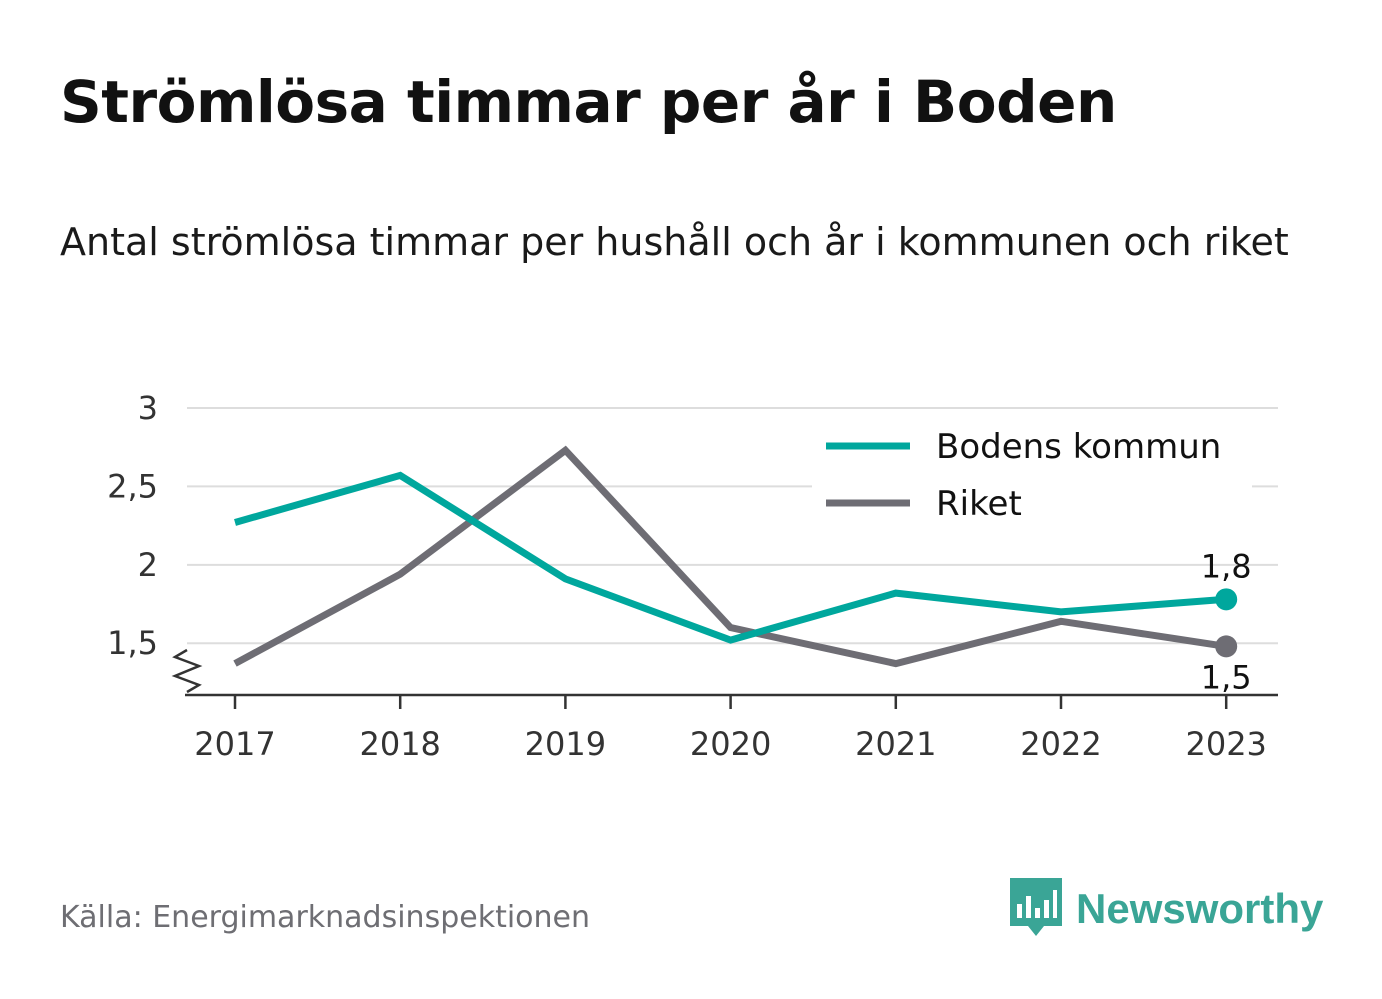  Describe the element at coordinates (148, 408) in the screenshot. I see `y-tick-label: 3` at that location.